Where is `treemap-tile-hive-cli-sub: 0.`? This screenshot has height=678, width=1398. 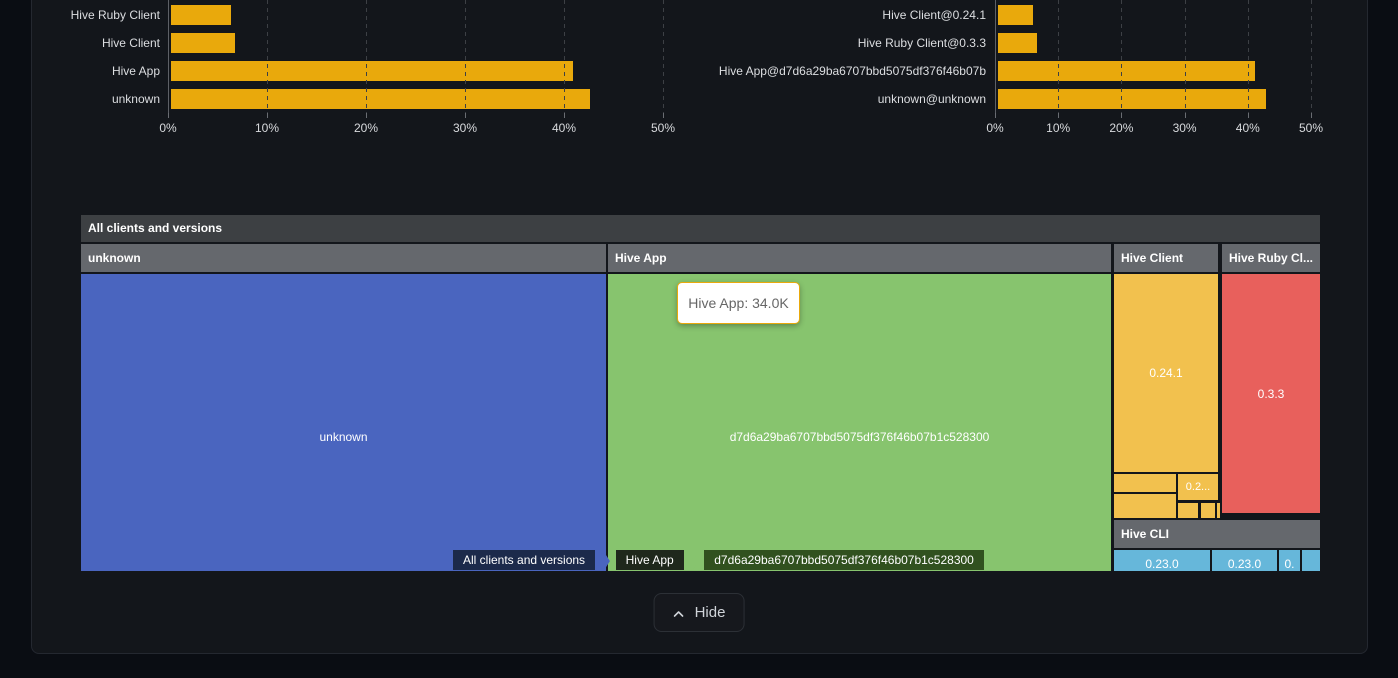 treemap-tile-hive-cli-sub: 0. is located at coordinates (1289, 560).